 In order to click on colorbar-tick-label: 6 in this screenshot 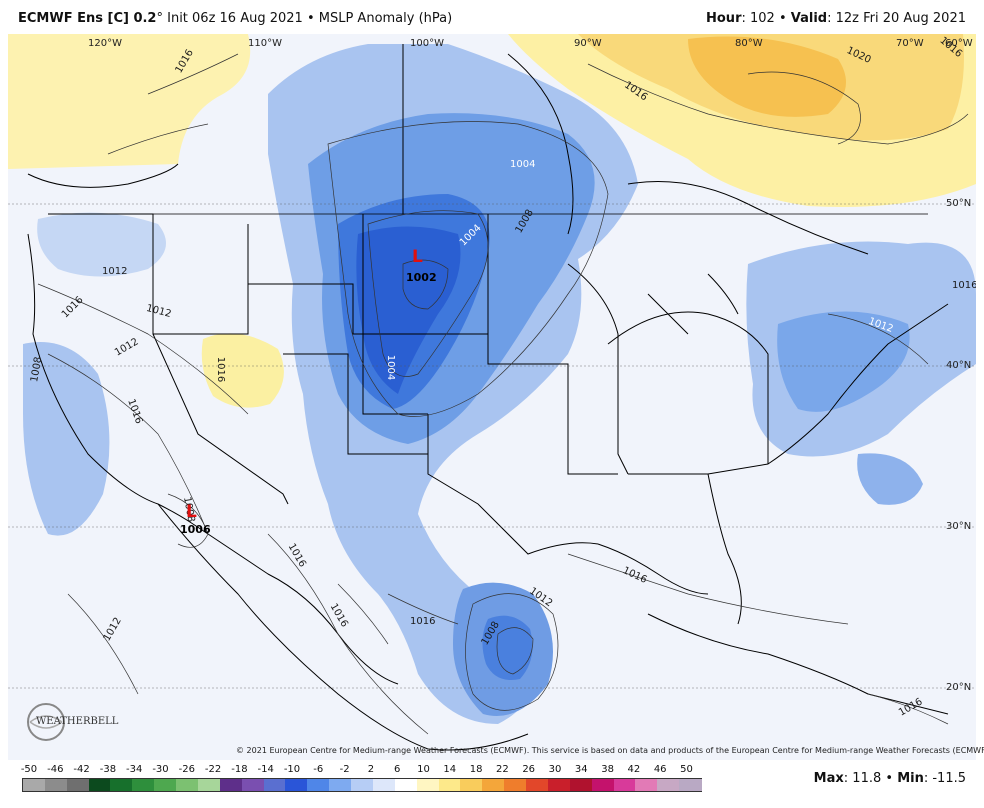, I will do `click(397, 769)`.